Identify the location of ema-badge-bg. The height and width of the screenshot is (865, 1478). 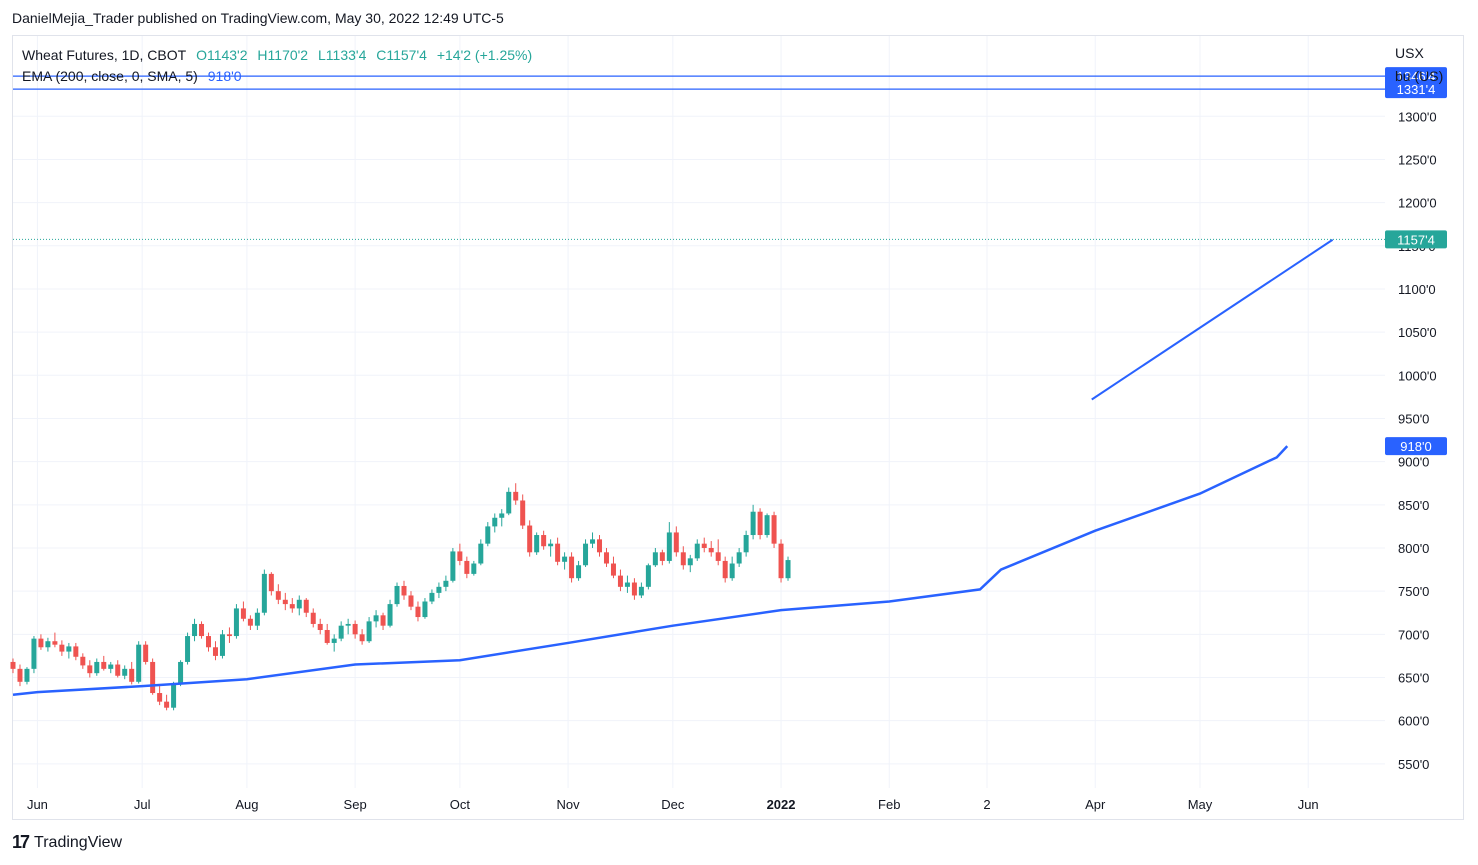
(1416, 446).